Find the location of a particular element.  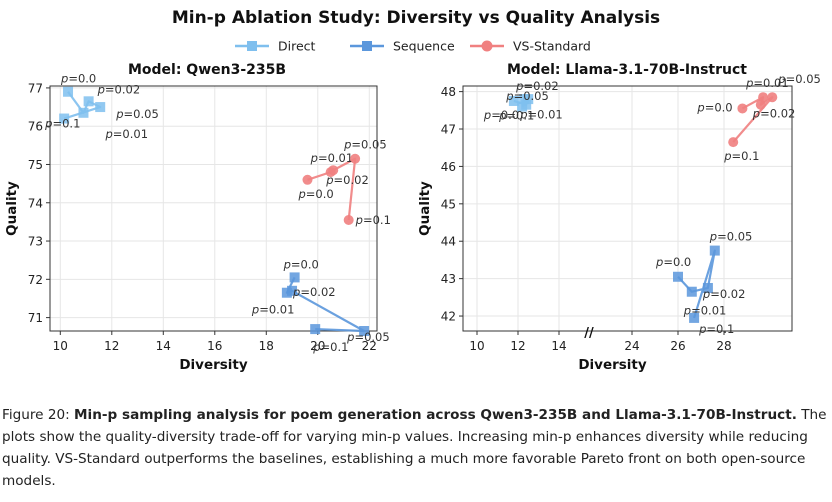

x-tick-label: 20 is located at coordinates (317, 346).